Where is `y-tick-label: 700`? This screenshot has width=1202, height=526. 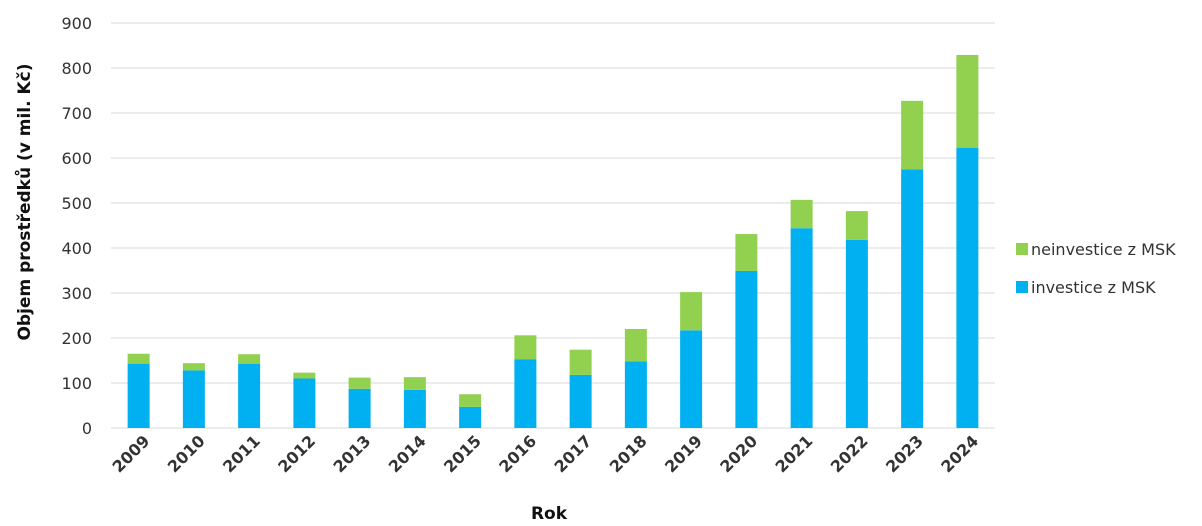 y-tick-label: 700 is located at coordinates (76, 113).